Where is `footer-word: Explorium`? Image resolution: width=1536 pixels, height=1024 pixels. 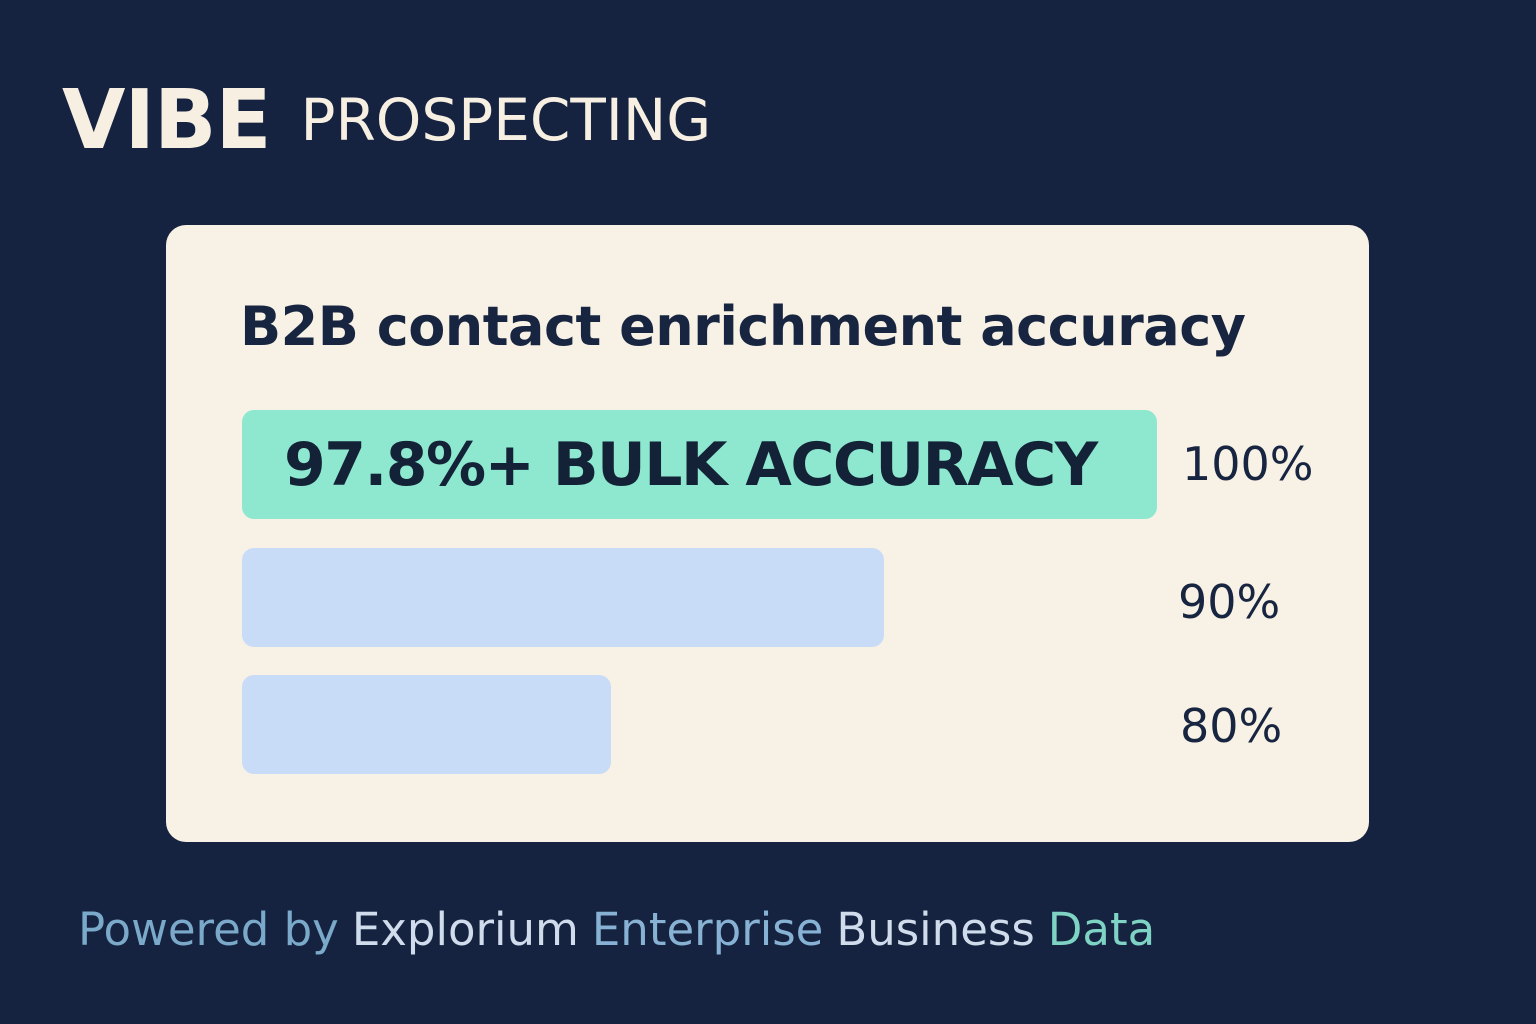 footer-word: Explorium is located at coordinates (465, 929).